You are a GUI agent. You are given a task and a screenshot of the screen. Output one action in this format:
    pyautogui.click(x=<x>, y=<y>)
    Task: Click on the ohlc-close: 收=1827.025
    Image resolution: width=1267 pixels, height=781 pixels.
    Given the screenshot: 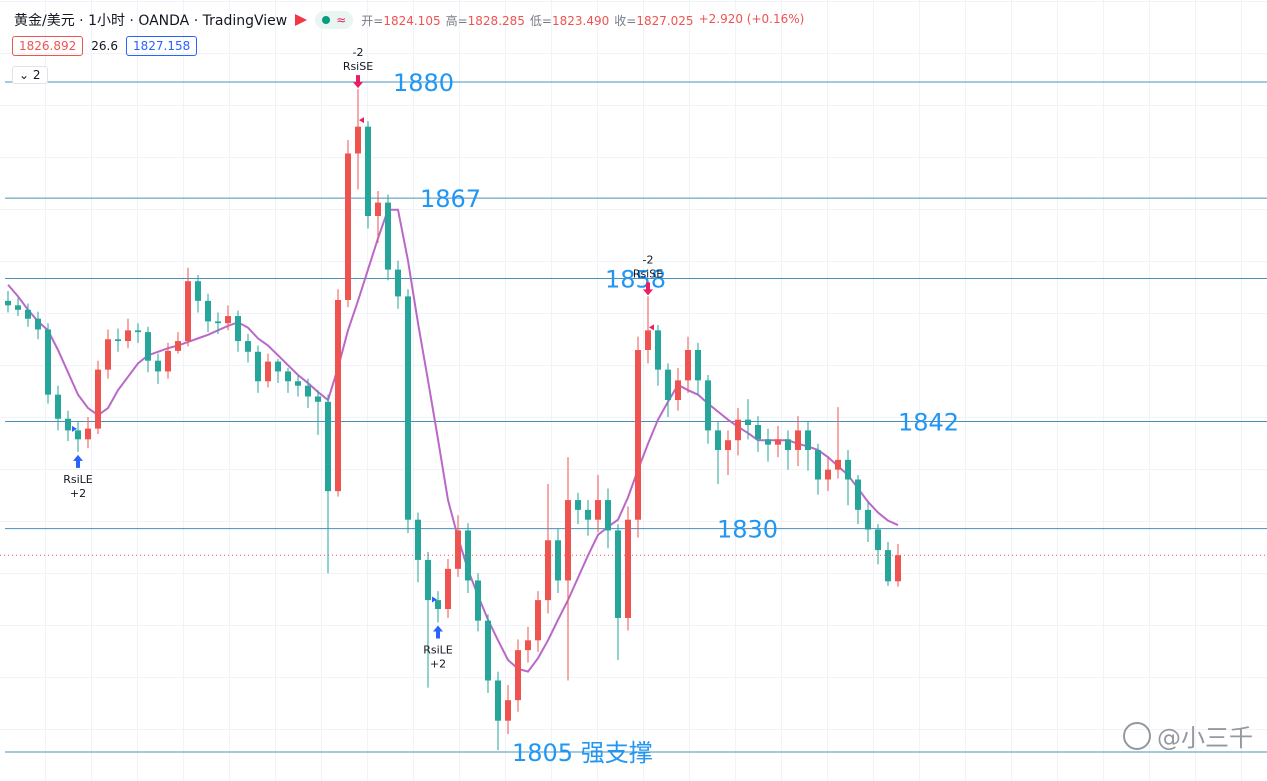 What is the action you would take?
    pyautogui.click(x=653, y=20)
    